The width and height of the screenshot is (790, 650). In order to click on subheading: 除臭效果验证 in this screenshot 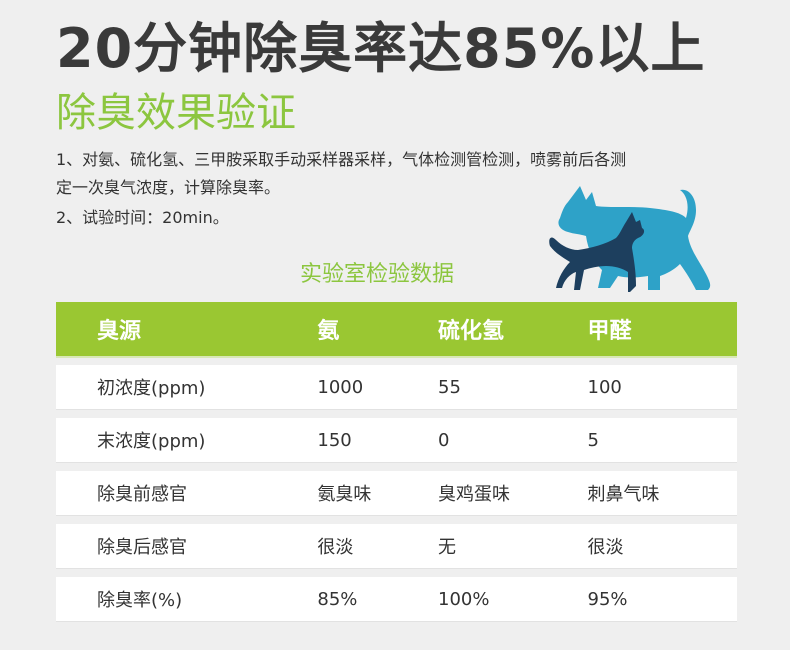, I will do `click(176, 113)`.